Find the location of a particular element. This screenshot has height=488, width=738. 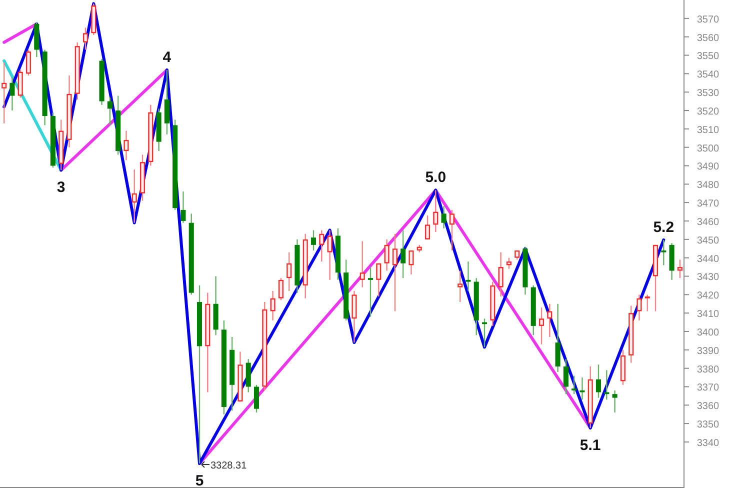

y-tick-label: 3430 is located at coordinates (708, 278).